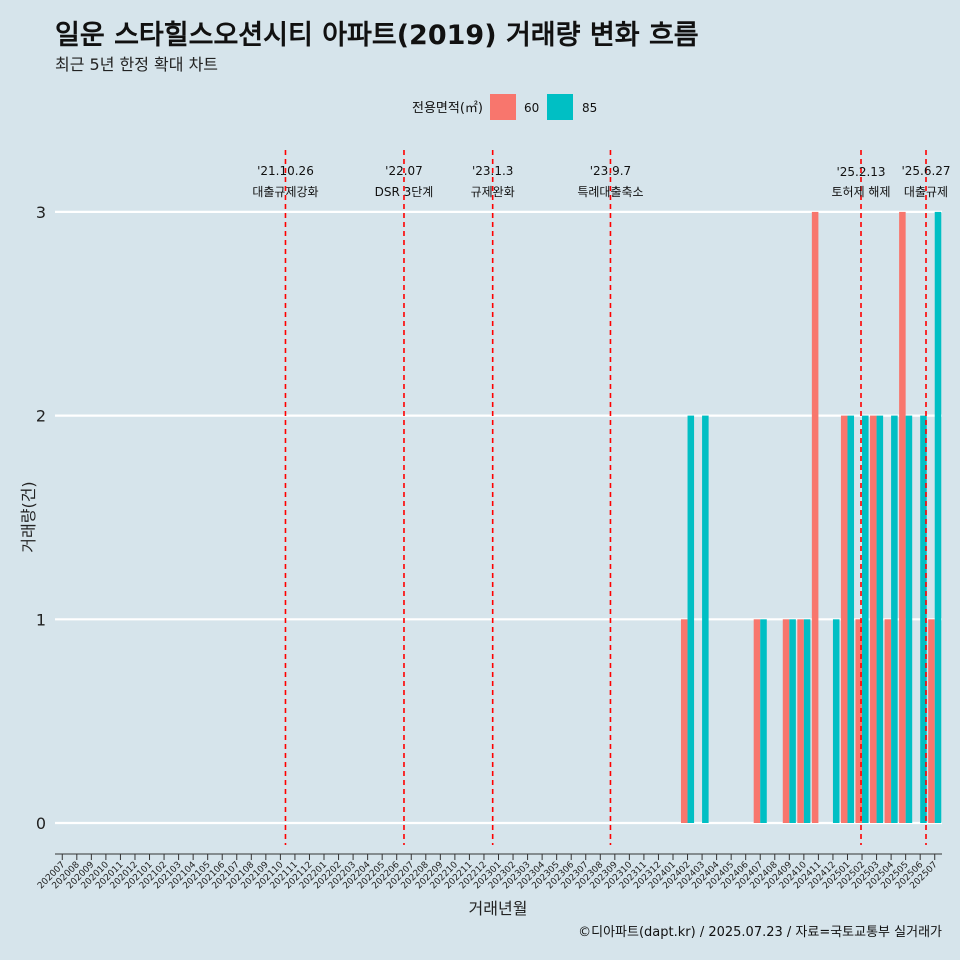 This screenshot has width=960, height=960. What do you see at coordinates (589, 108) in the screenshot?
I see `legend-label-85: 85` at bounding box center [589, 108].